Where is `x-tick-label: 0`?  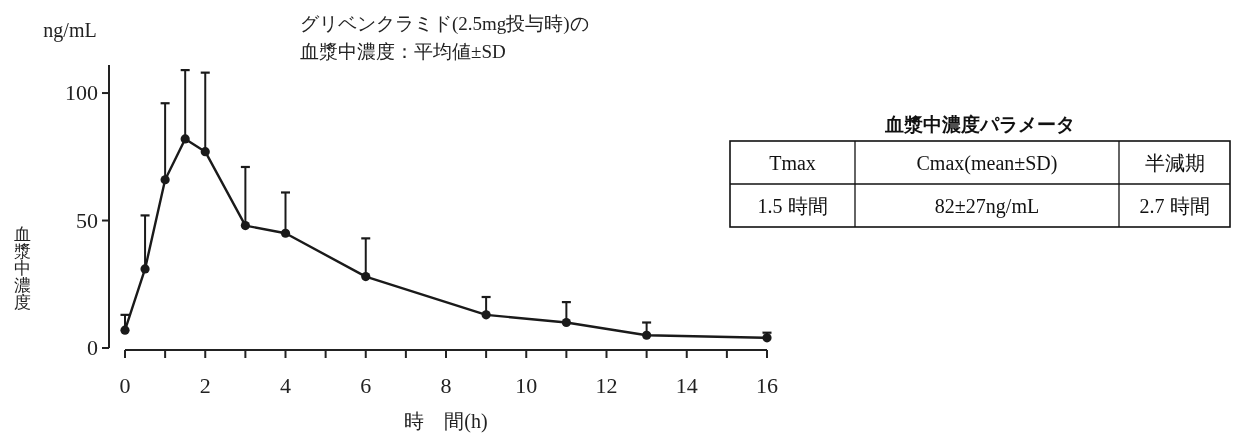
x-tick-label: 0 is located at coordinates (125, 385).